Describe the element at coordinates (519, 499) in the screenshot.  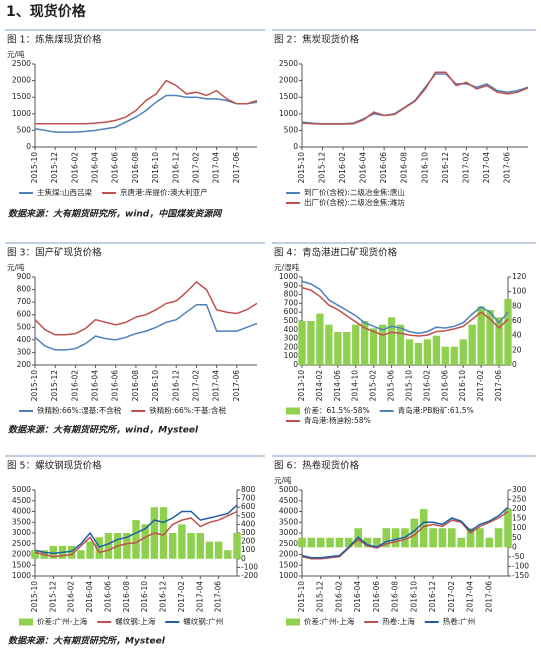
I see `y2-tick-label: 250` at that location.